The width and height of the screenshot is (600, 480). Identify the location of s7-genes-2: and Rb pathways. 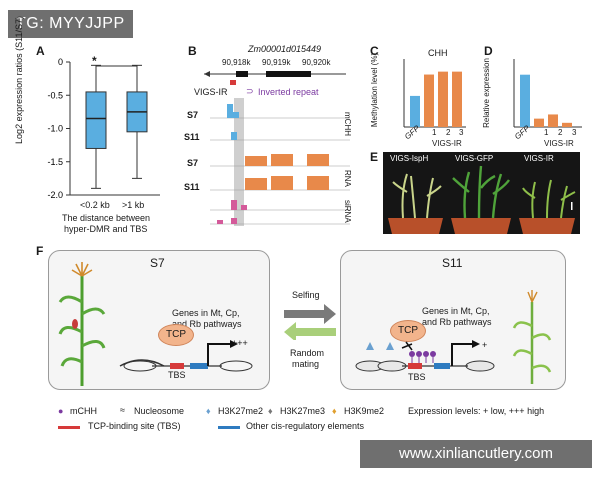
(207, 324).